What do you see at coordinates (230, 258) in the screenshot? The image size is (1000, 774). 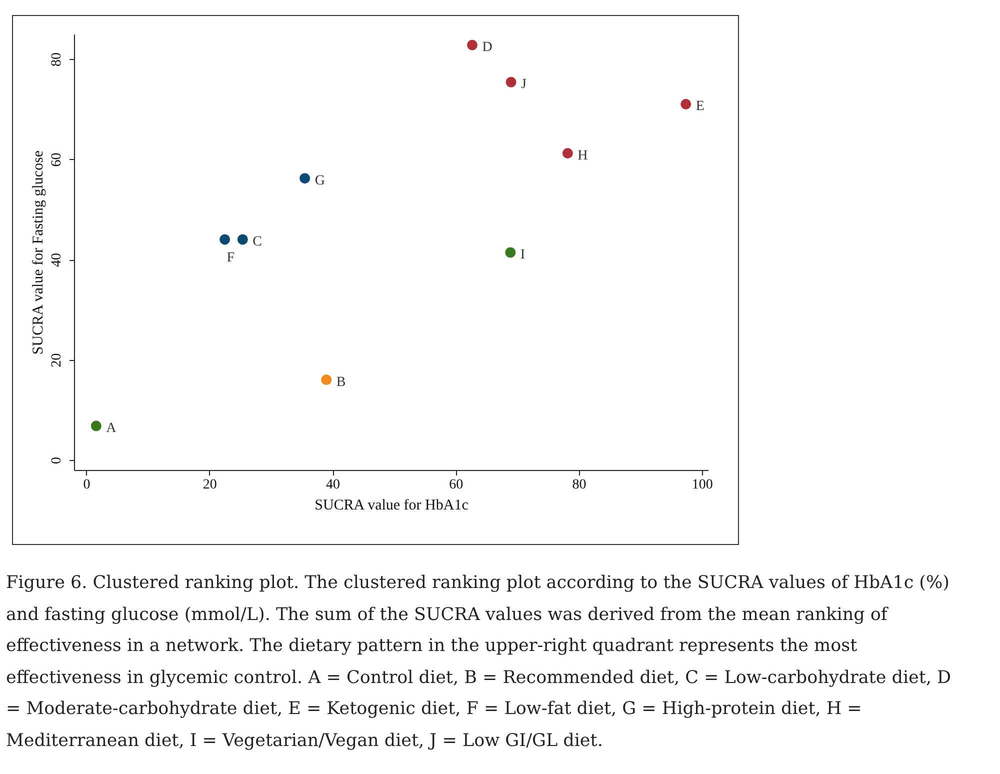 I see `annotation: F` at bounding box center [230, 258].